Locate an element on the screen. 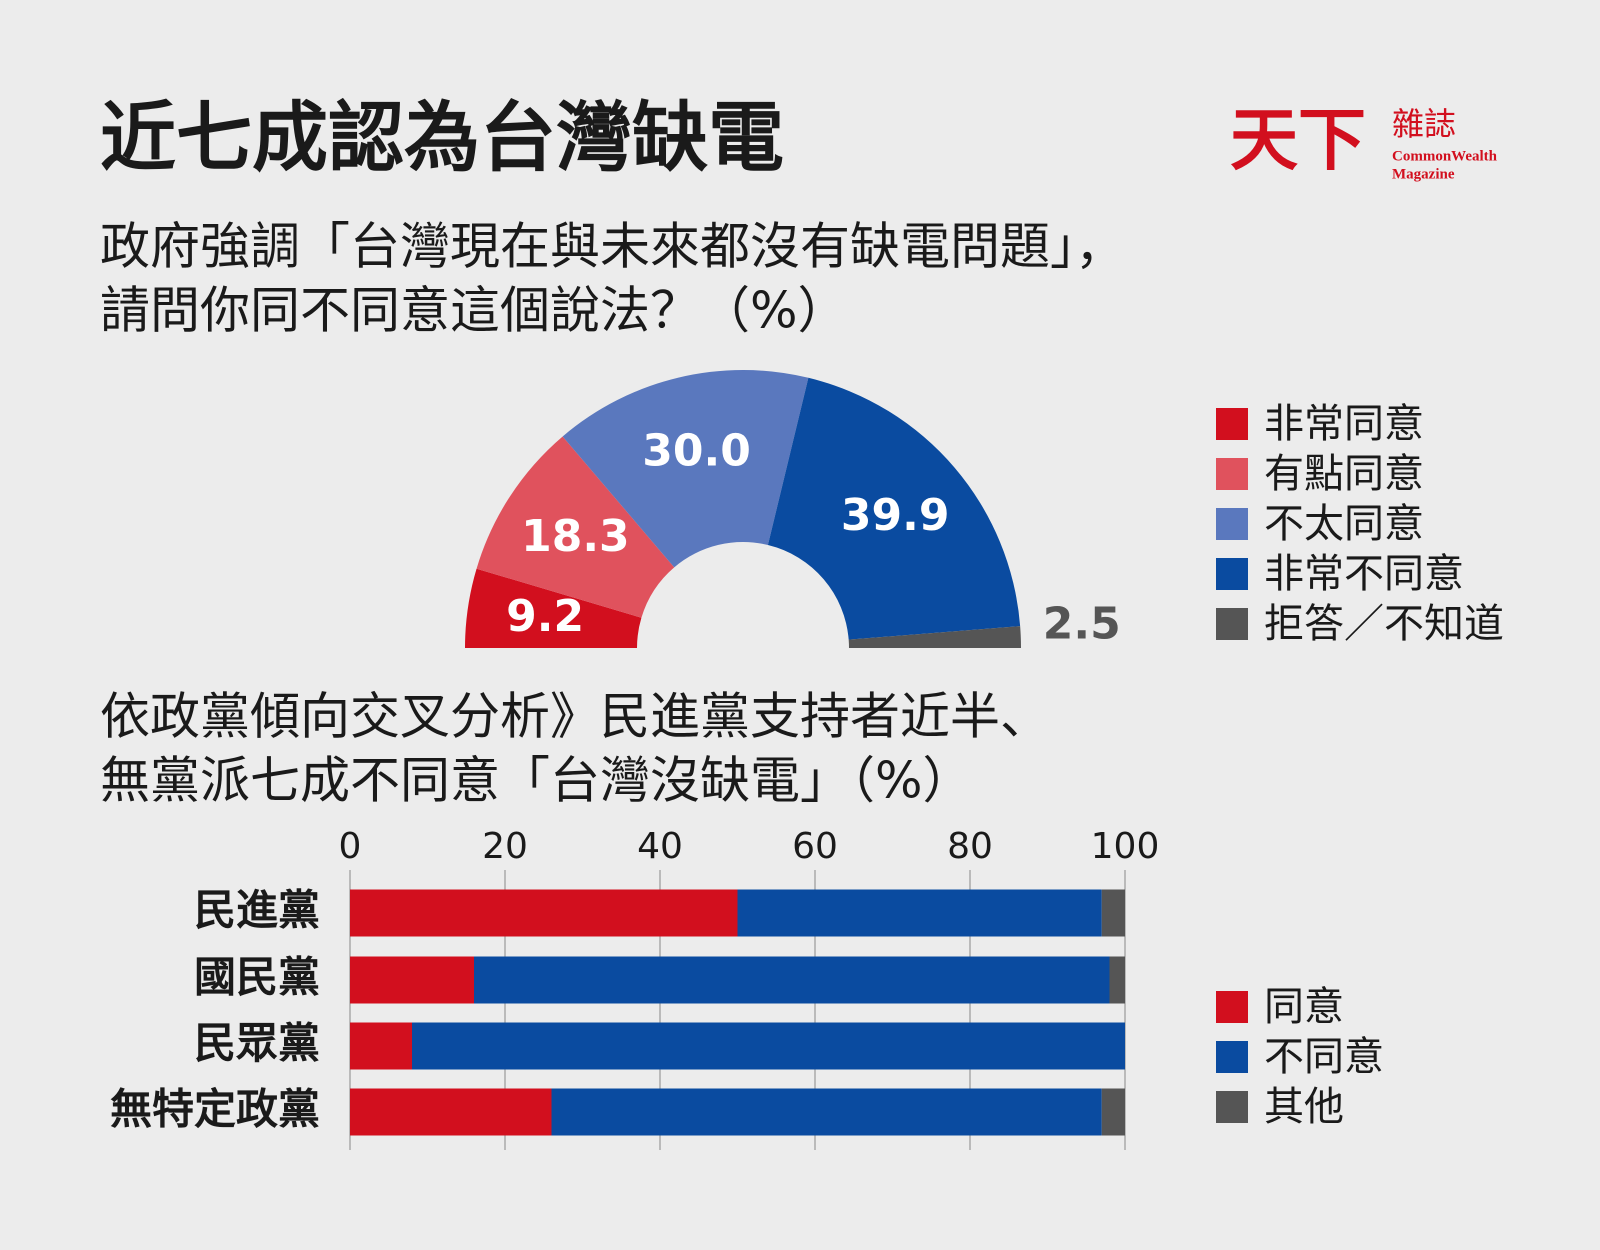 The width and height of the screenshot is (1600, 1250). legend-label: 有點同意 is located at coordinates (1344, 474).